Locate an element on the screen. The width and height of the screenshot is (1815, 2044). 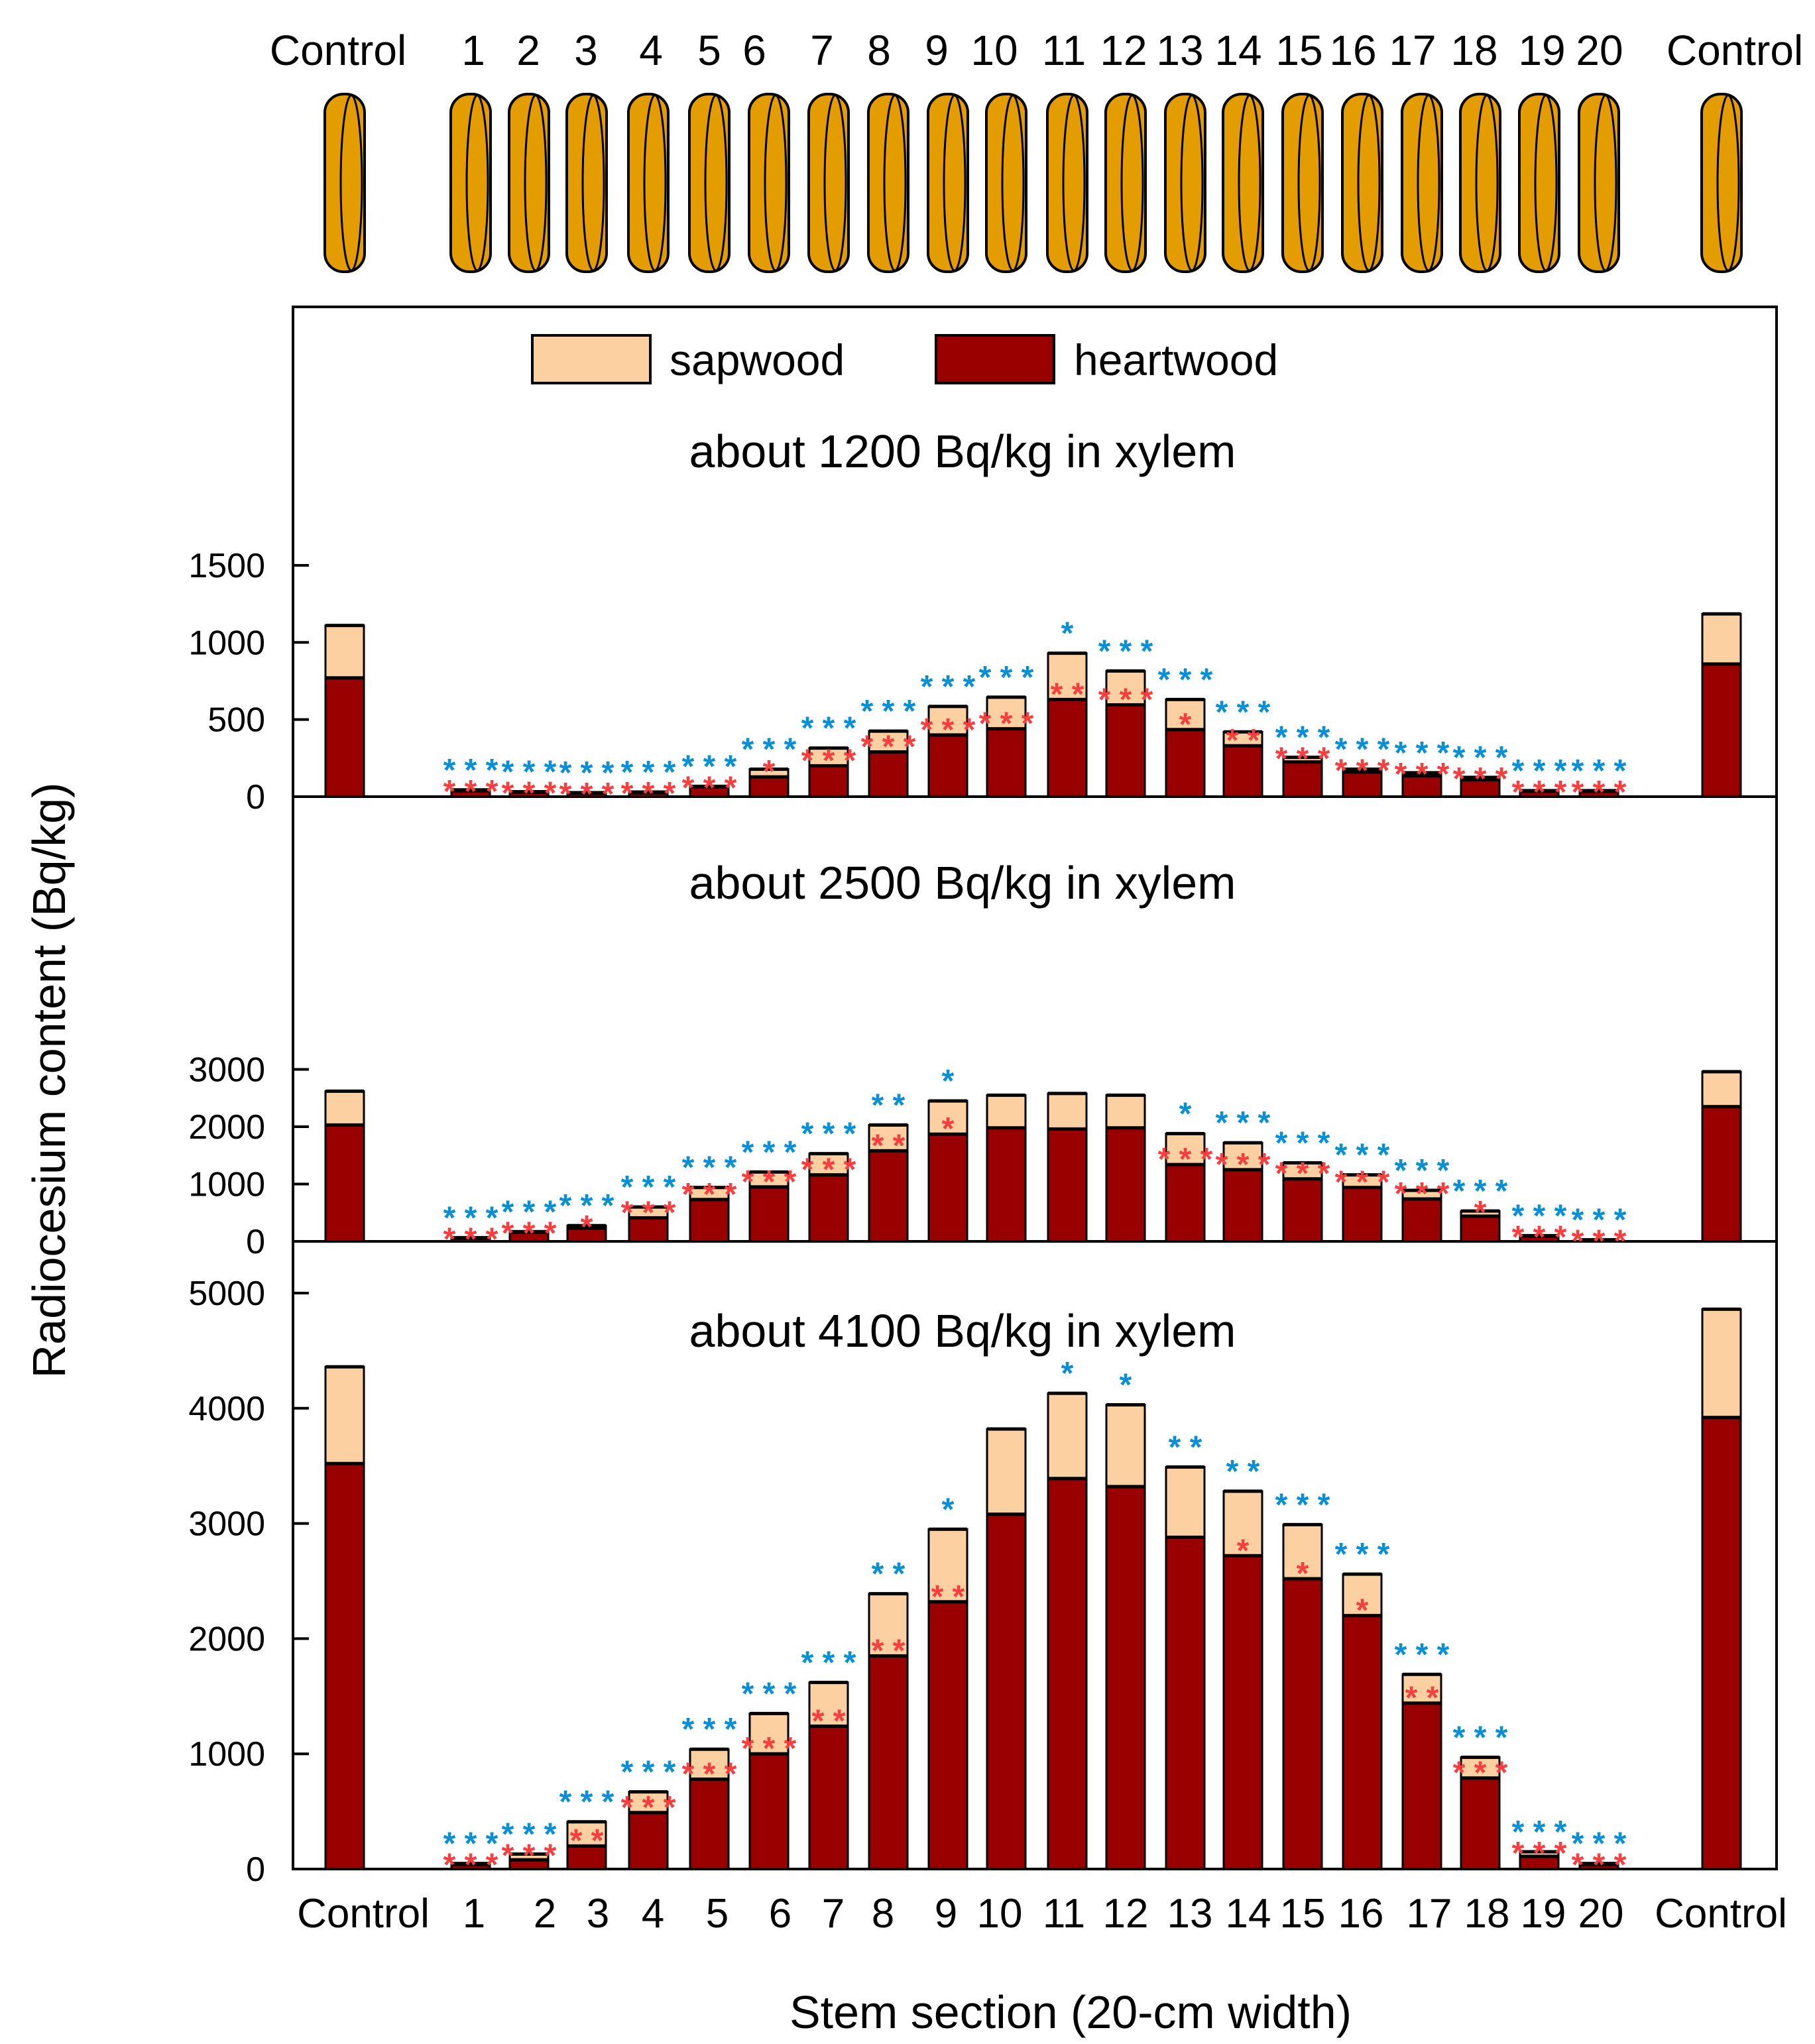
top-section-label: 11 is located at coordinates (1064, 50).